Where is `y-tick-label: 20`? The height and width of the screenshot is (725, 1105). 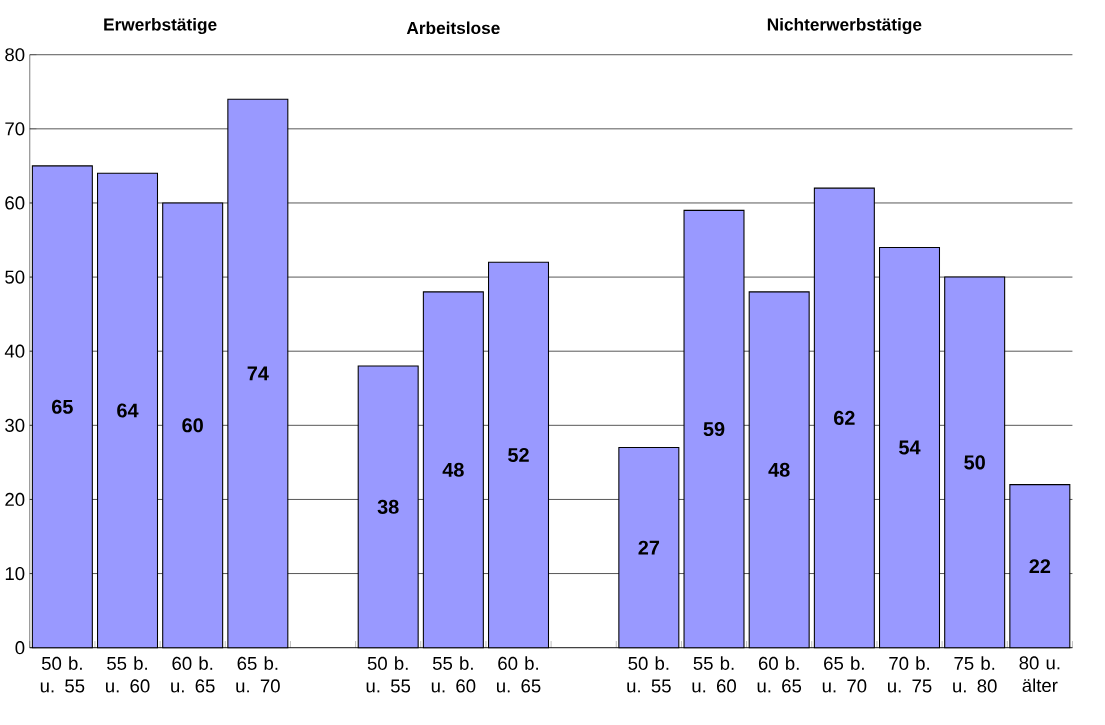 y-tick-label: 20 is located at coordinates (15, 499).